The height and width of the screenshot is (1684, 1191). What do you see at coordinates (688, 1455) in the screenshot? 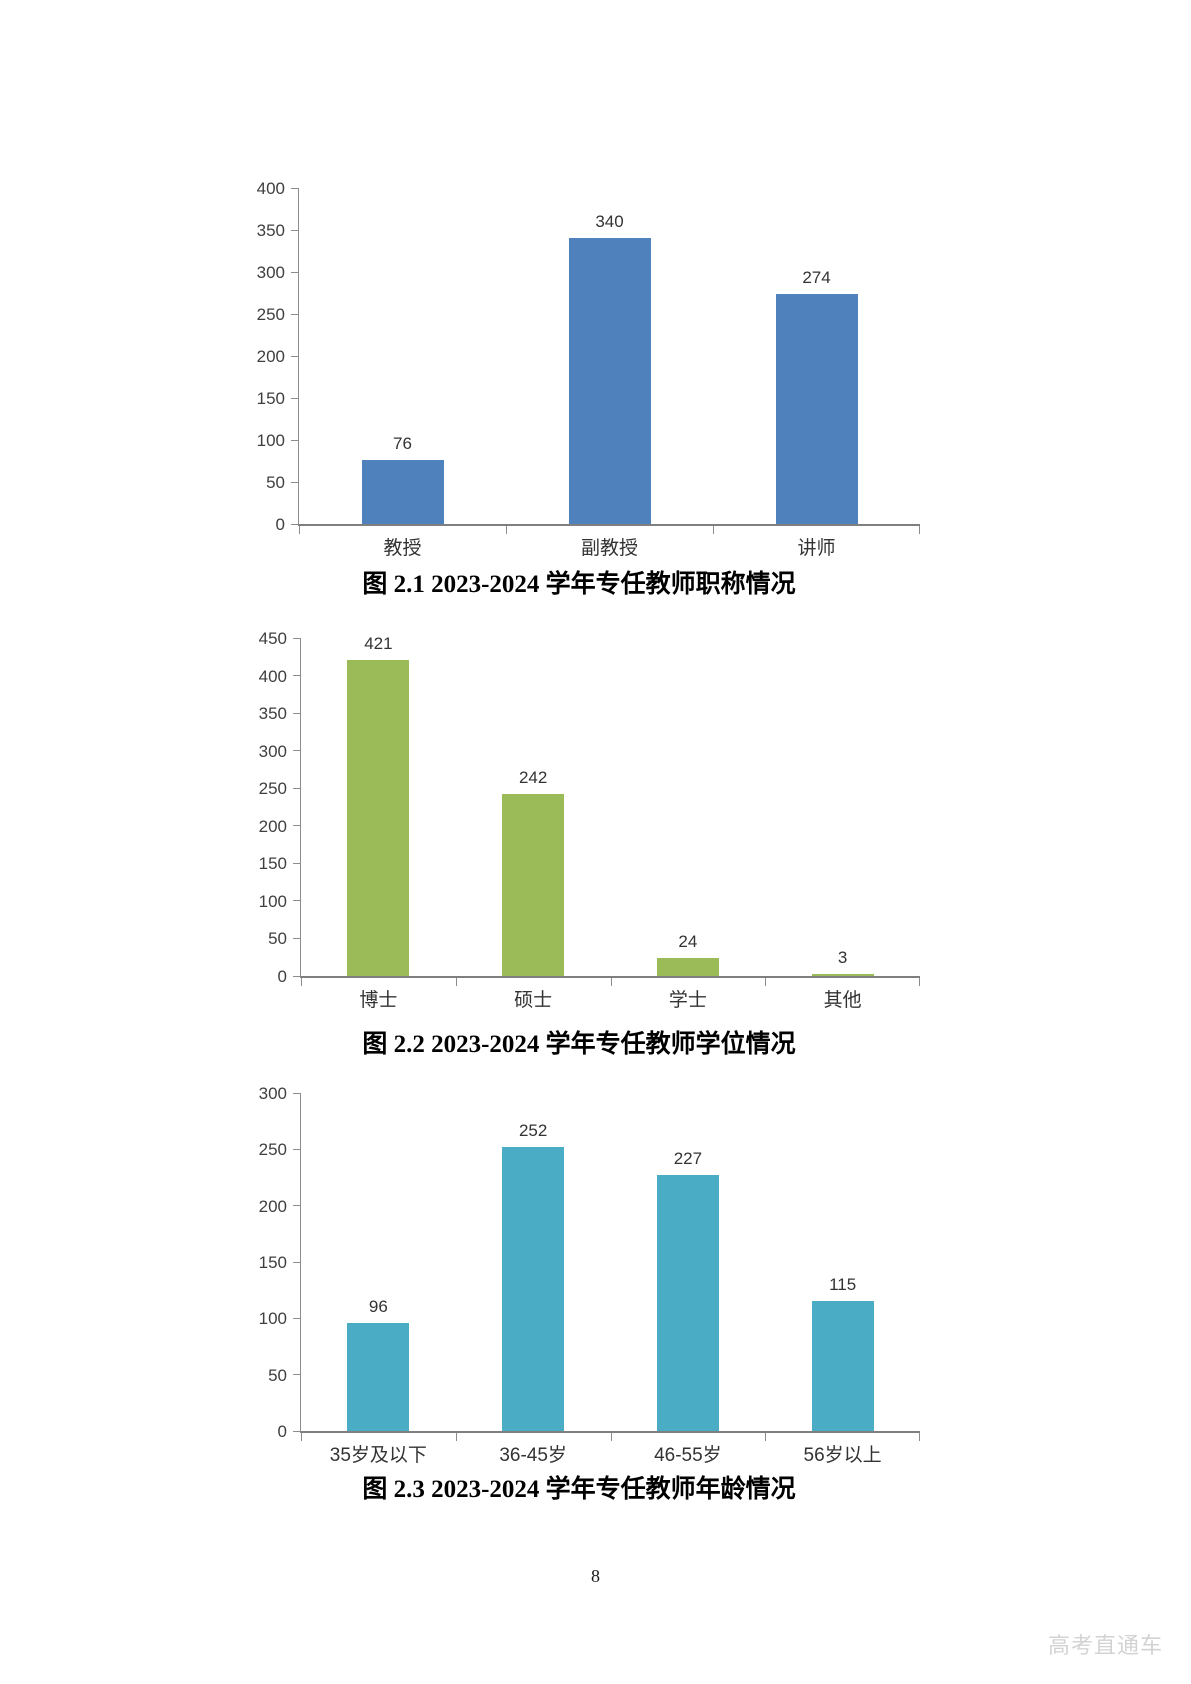
I see `x-axis-category-label: 46-55岁` at bounding box center [688, 1455].